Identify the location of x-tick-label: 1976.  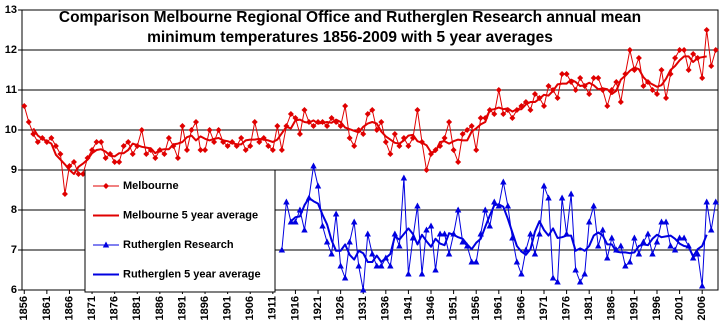
(567, 308).